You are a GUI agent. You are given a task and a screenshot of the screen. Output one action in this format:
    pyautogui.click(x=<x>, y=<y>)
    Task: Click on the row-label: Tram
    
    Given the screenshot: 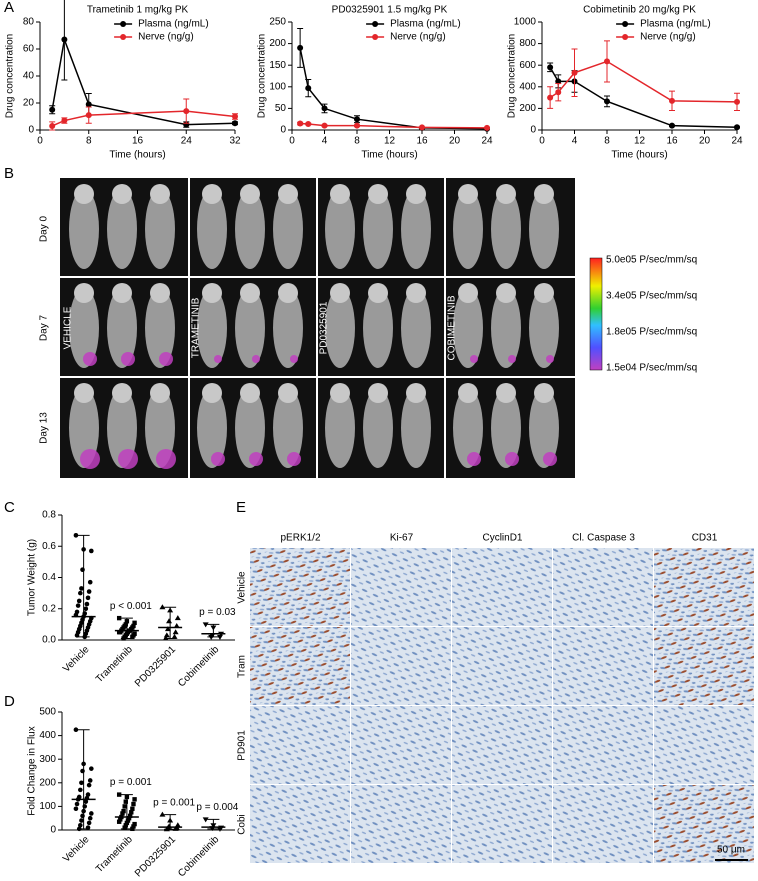 What is the action you would take?
    pyautogui.click(x=242, y=666)
    